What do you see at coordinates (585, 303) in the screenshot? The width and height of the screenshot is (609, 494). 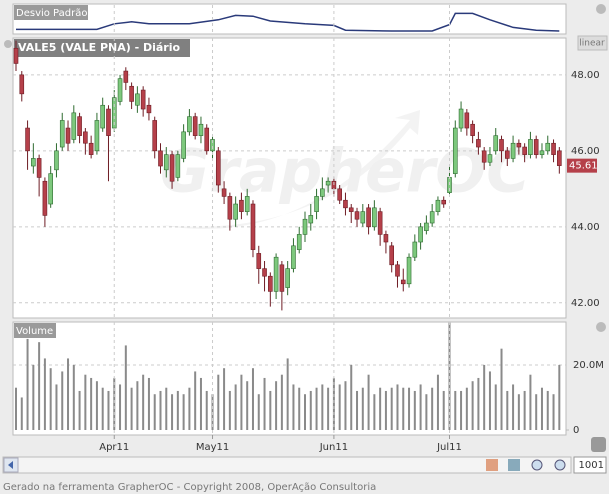 I see `y-tick-label: 42.00` at bounding box center [585, 303].